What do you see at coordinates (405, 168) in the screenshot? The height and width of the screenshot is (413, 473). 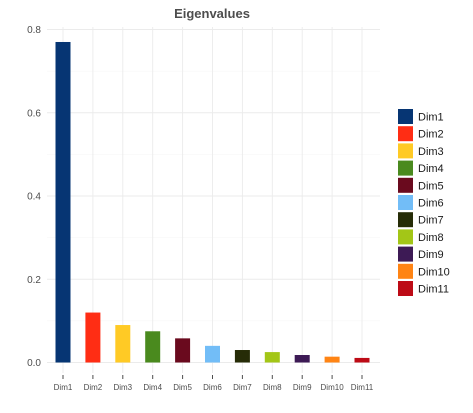 I see `legend-key-dim4` at bounding box center [405, 168].